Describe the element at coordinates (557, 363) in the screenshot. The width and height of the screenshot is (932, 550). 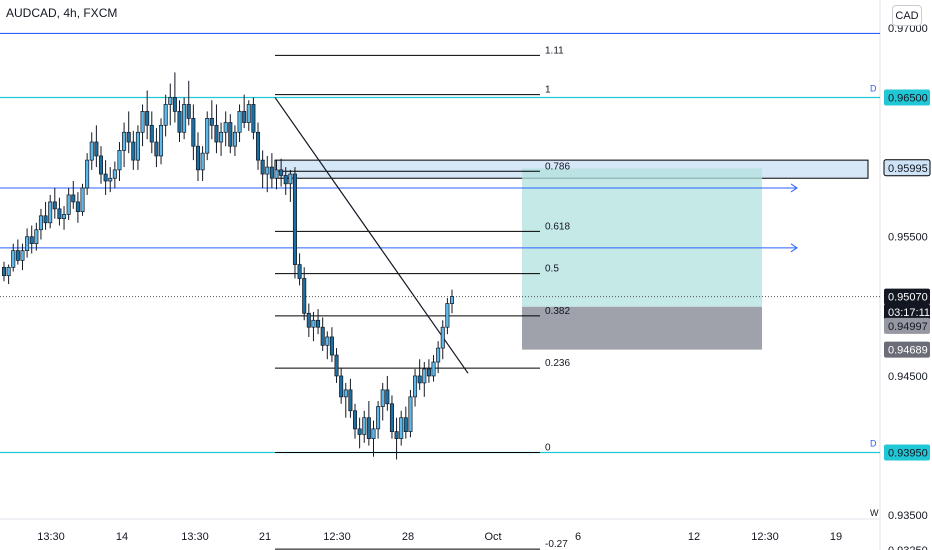
I see `fib-level-label: 0.236` at that location.